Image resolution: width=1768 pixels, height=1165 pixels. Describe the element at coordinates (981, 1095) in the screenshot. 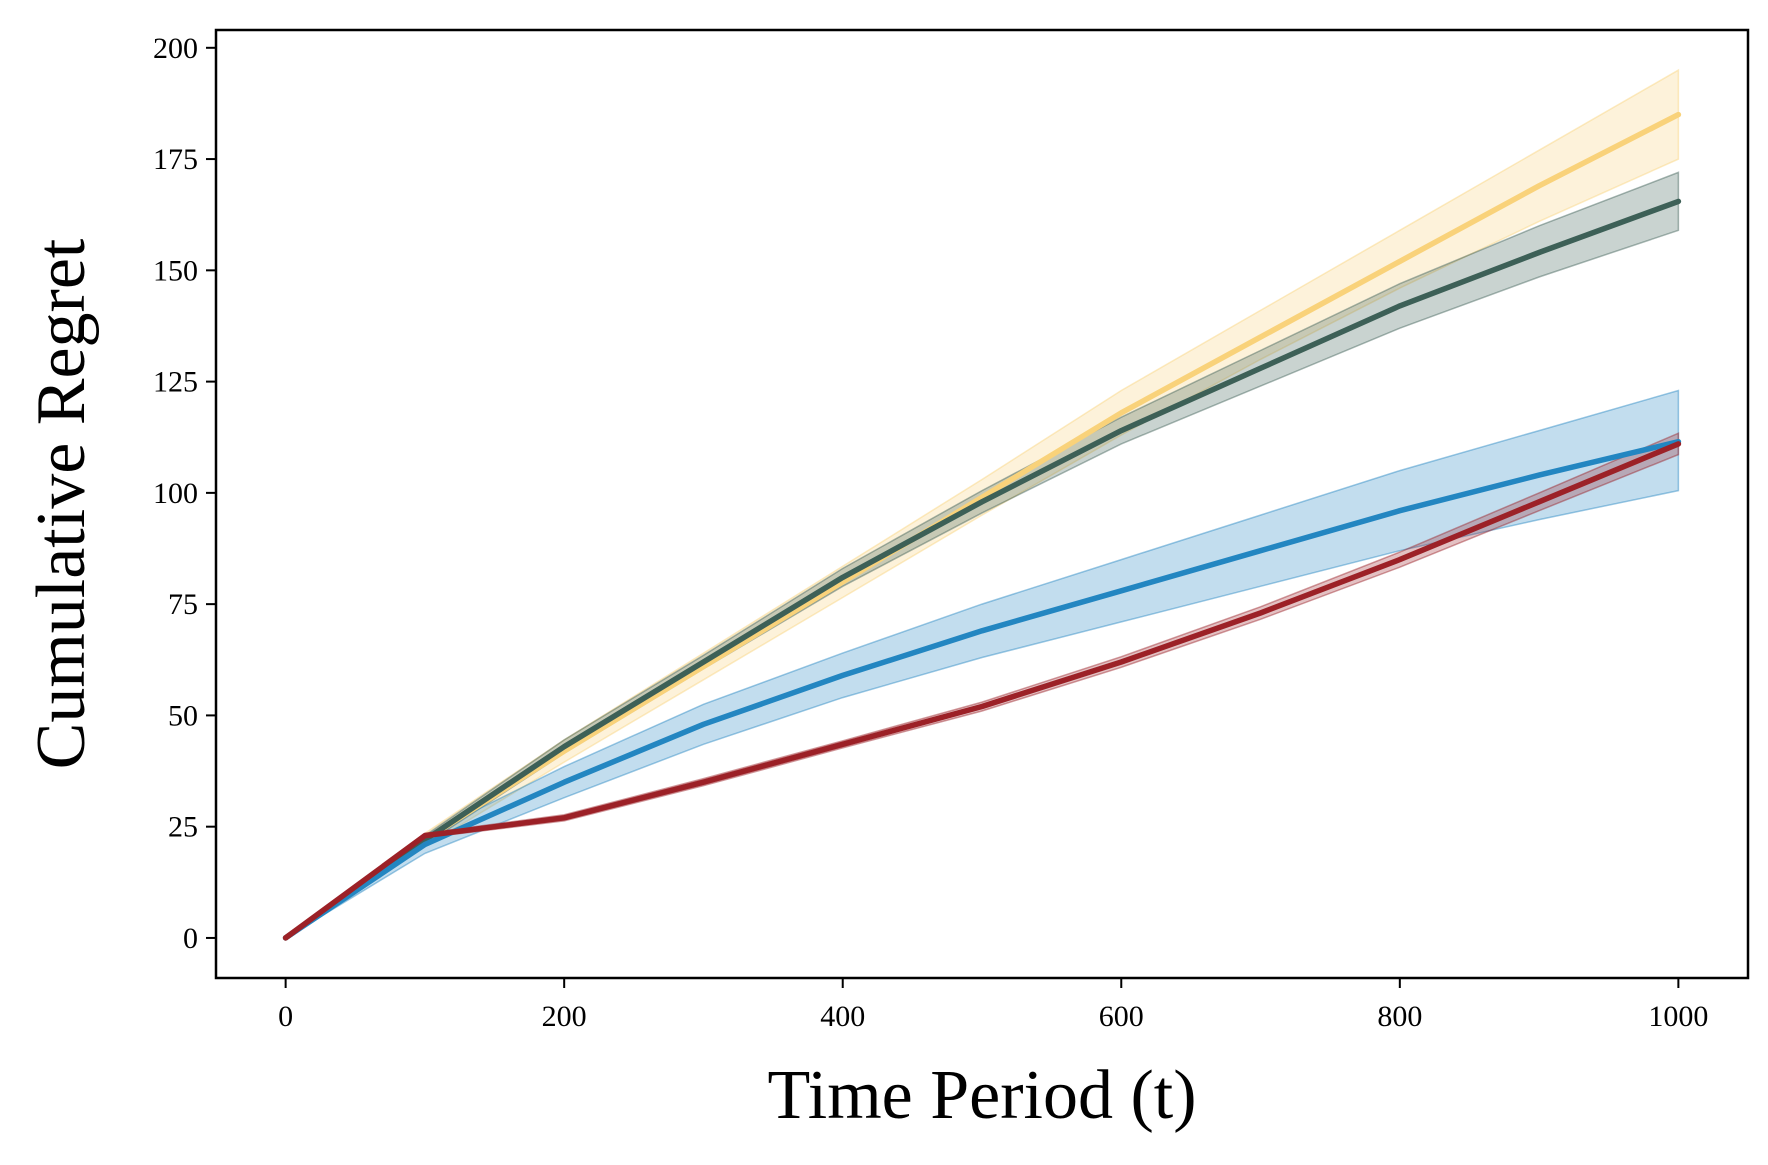

I see `x-axis-label: Time Period (t)` at that location.